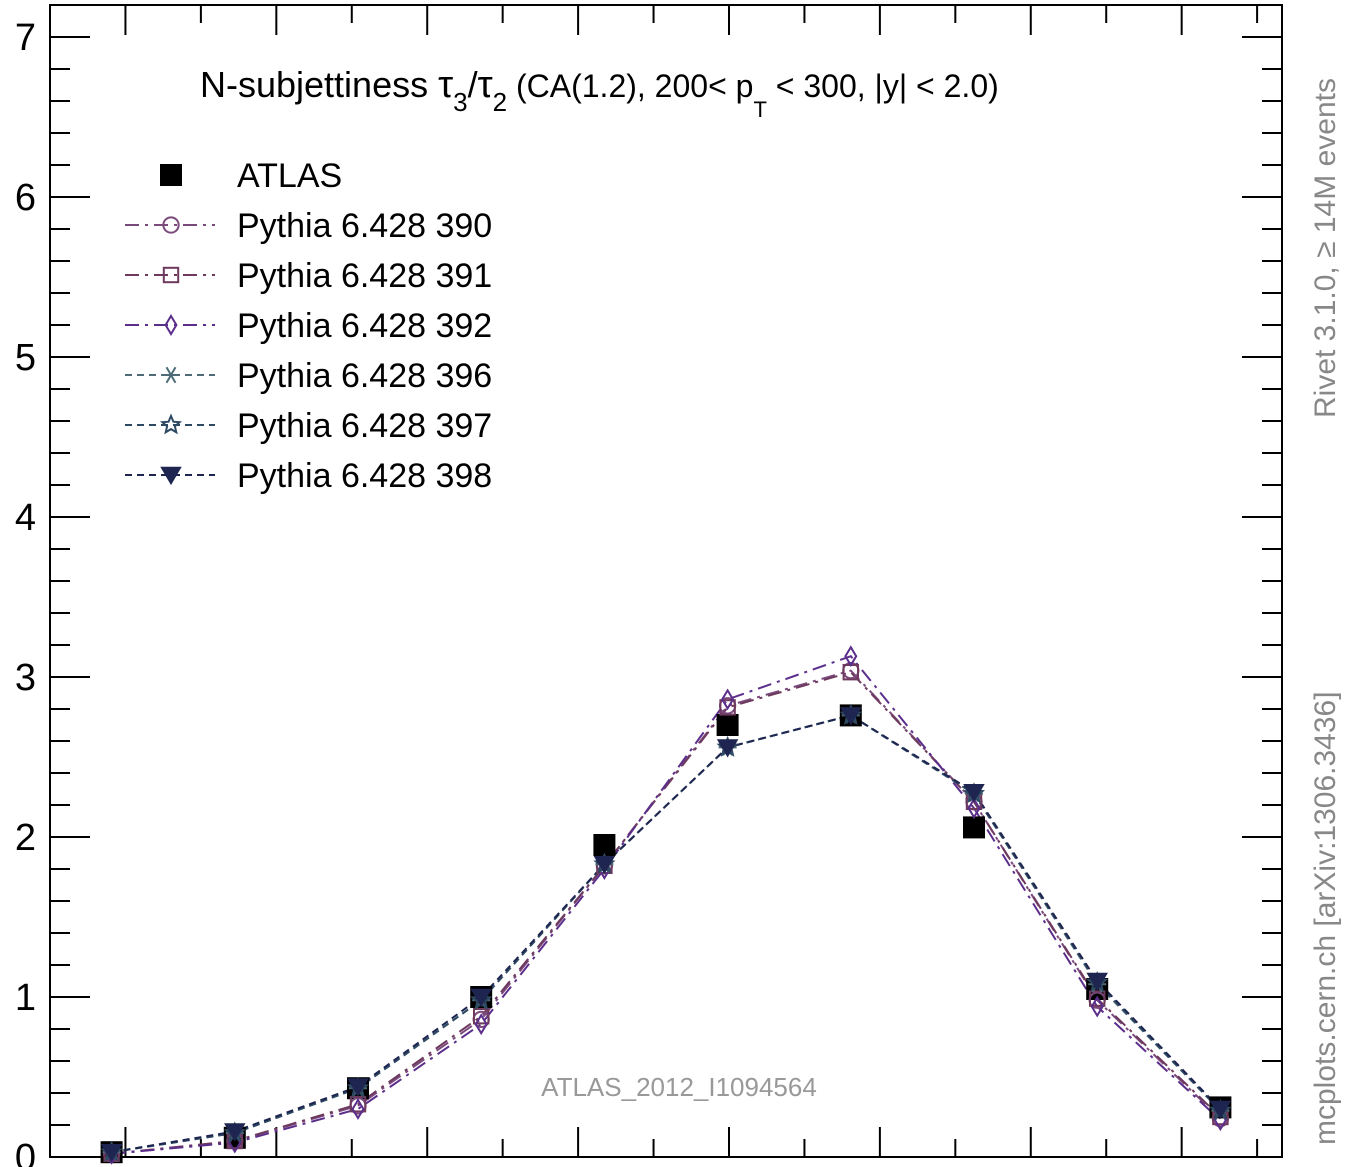  What do you see at coordinates (883, 86) in the screenshot?
I see `title-suffix: < 300, |y| < 2.0)` at bounding box center [883, 86].